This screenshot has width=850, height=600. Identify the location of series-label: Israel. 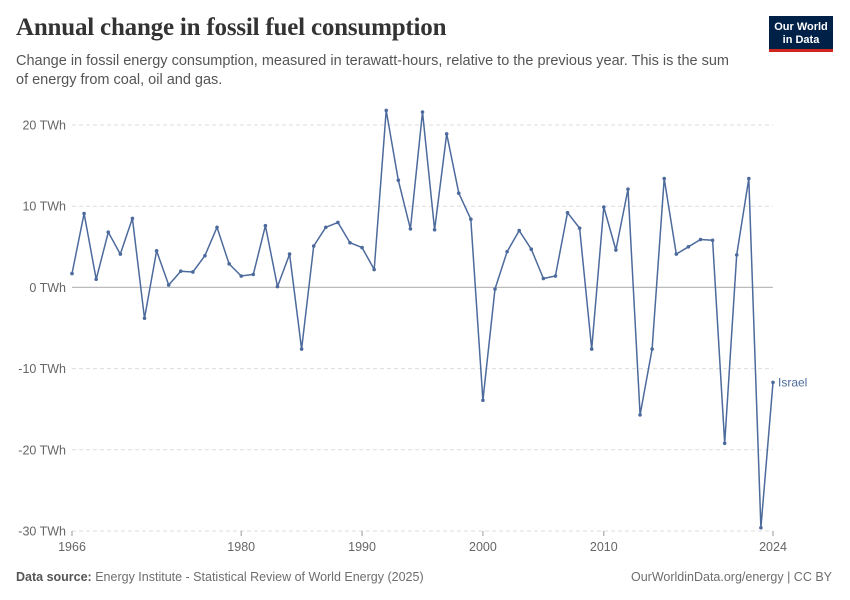
(792, 382).